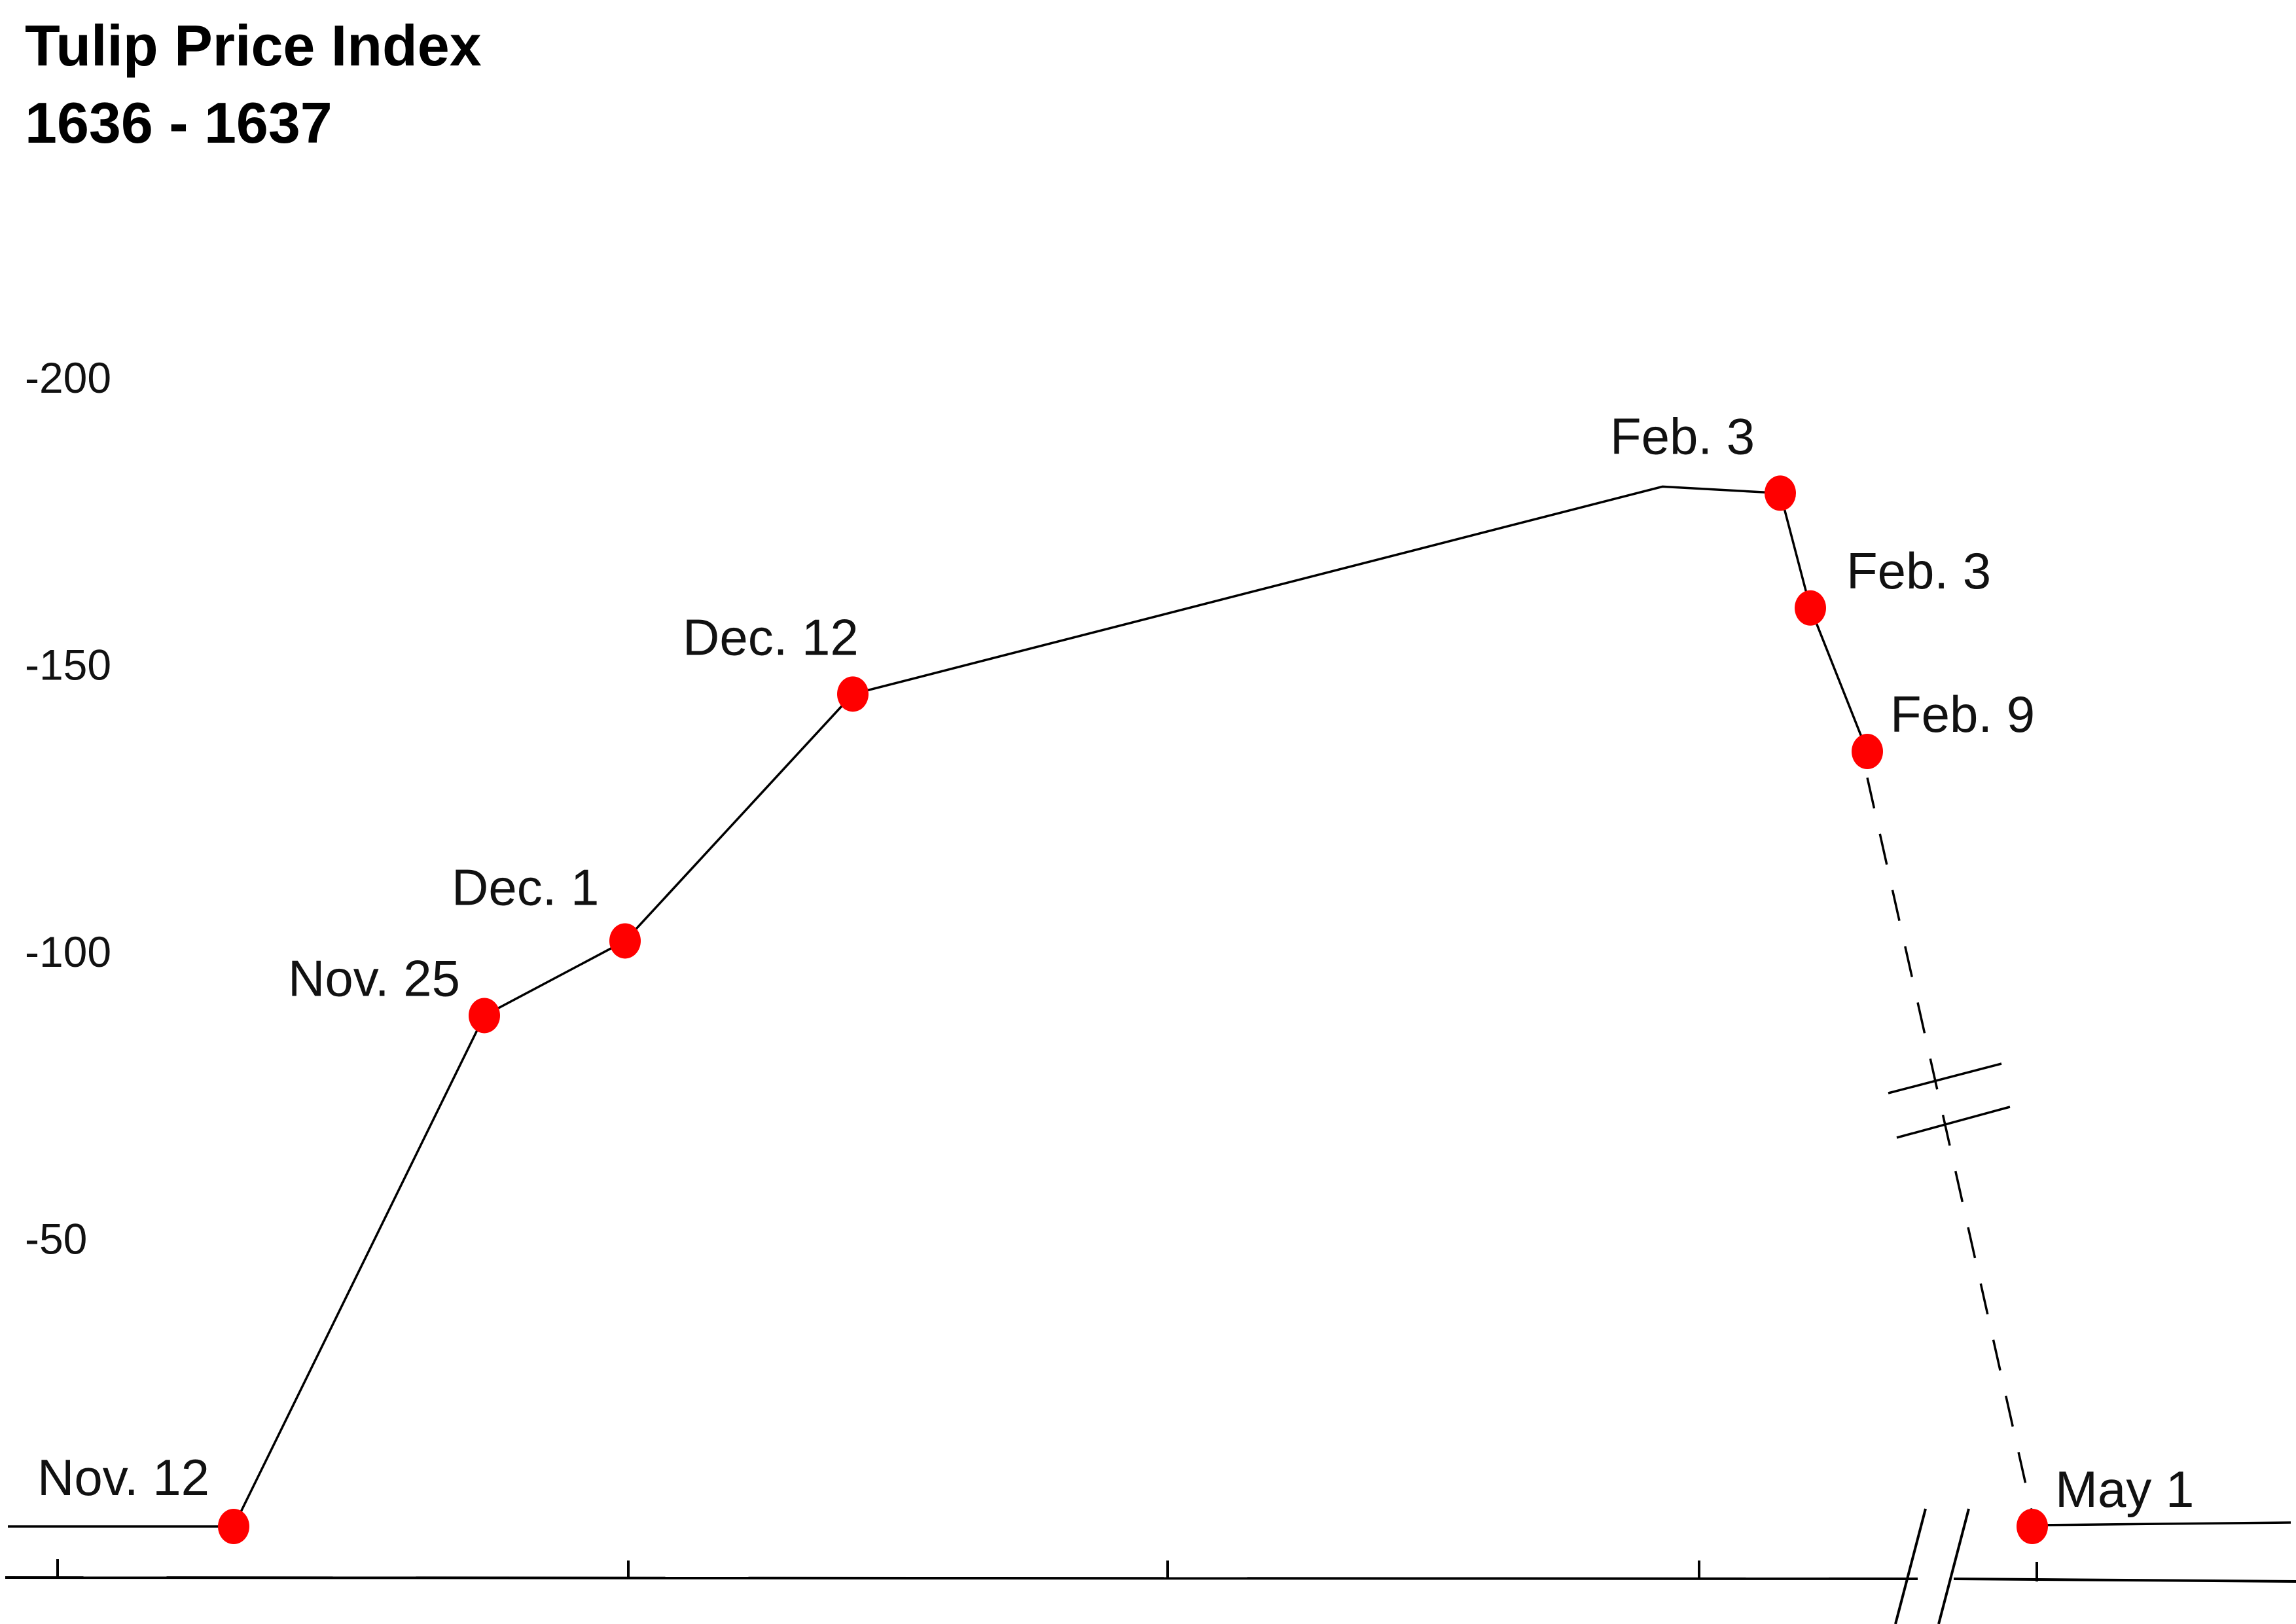 This screenshot has width=2296, height=1624. Describe the element at coordinates (2124, 1580) in the screenshot. I see `x-axis-line-right` at that location.